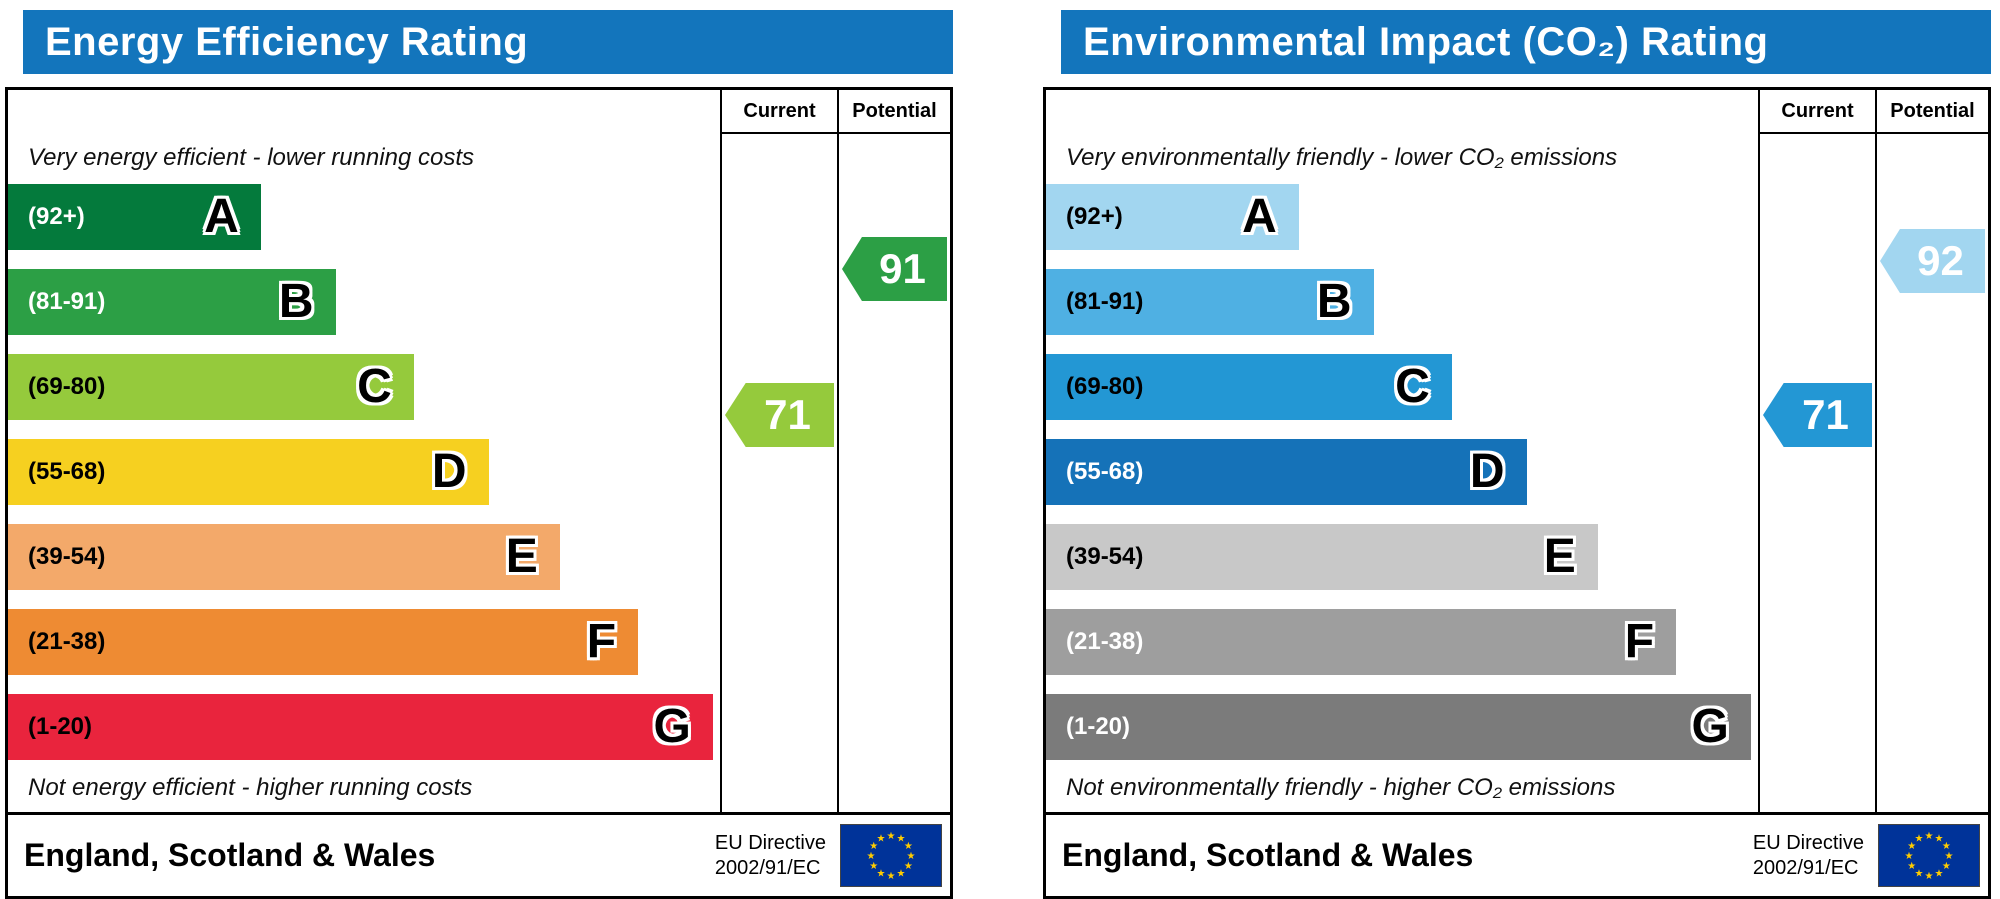 Image resolution: width=2000 pixels, height=899 pixels. I want to click on potential-rating-arrow: 92, so click(1932, 261).